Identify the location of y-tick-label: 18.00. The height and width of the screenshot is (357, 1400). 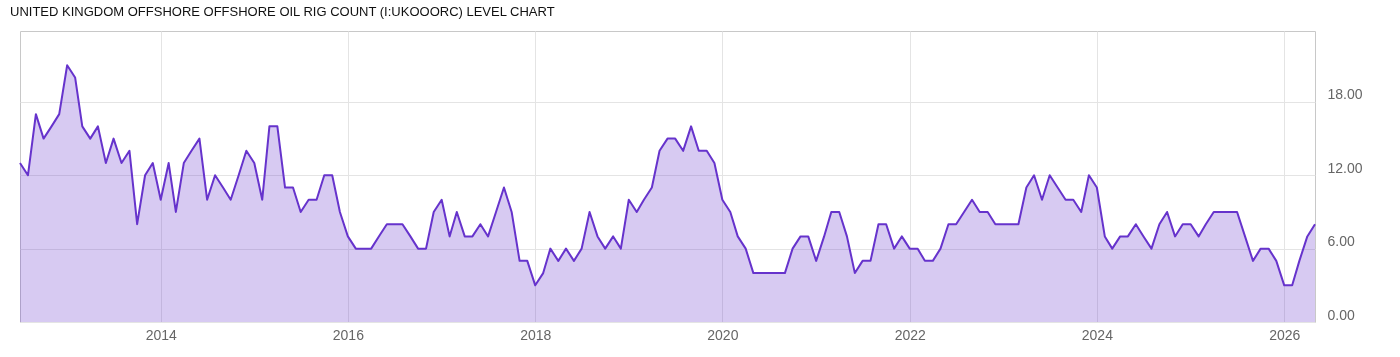
(1345, 94).